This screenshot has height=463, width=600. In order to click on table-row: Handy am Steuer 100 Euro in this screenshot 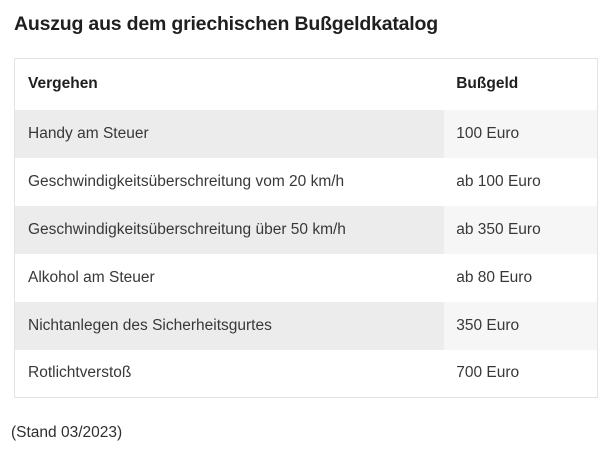, I will do `click(306, 133)`.